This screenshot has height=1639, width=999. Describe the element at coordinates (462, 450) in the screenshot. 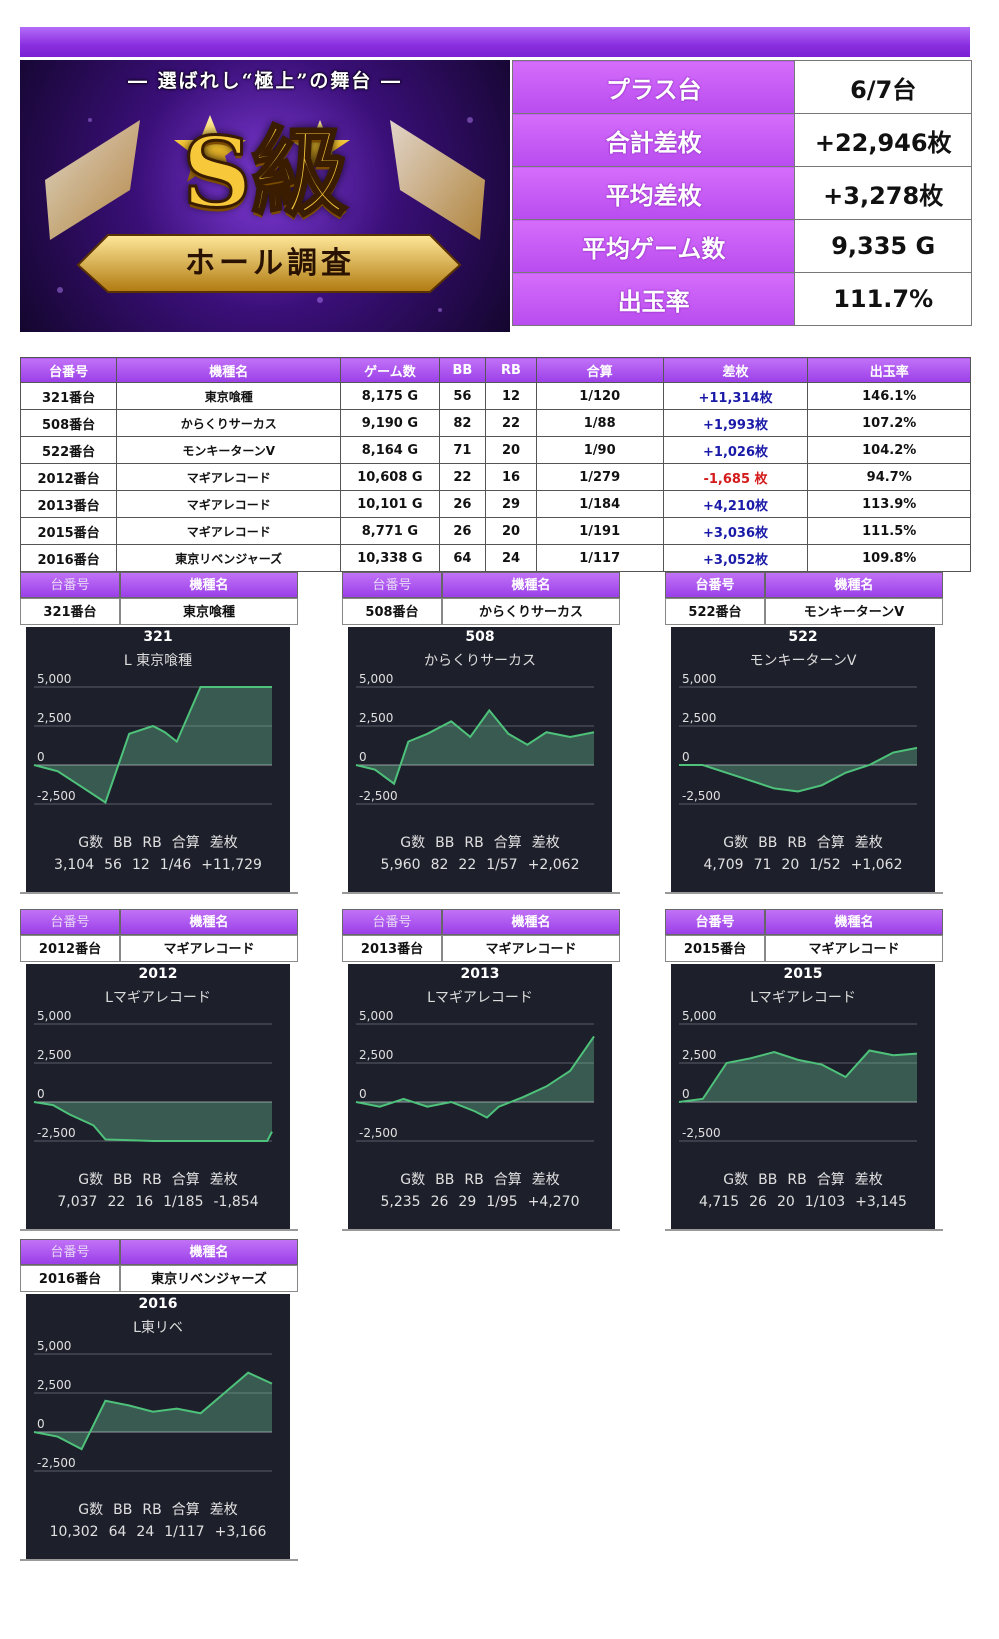

I see `cell-bb: 71` at that location.